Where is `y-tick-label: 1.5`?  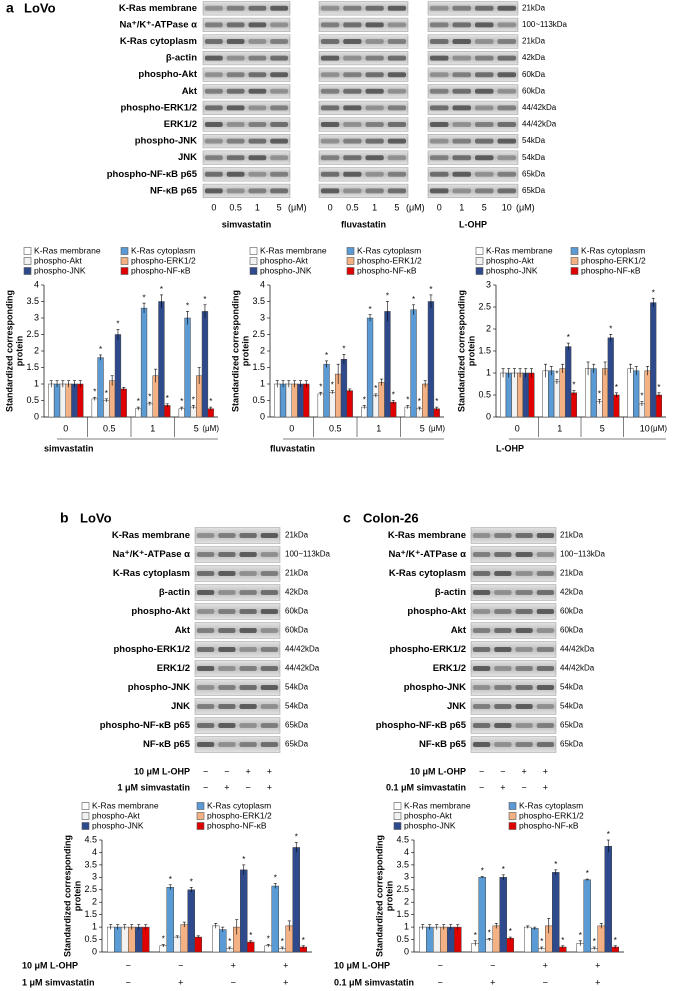 y-tick-label: 1.5 is located at coordinates (90, 914).